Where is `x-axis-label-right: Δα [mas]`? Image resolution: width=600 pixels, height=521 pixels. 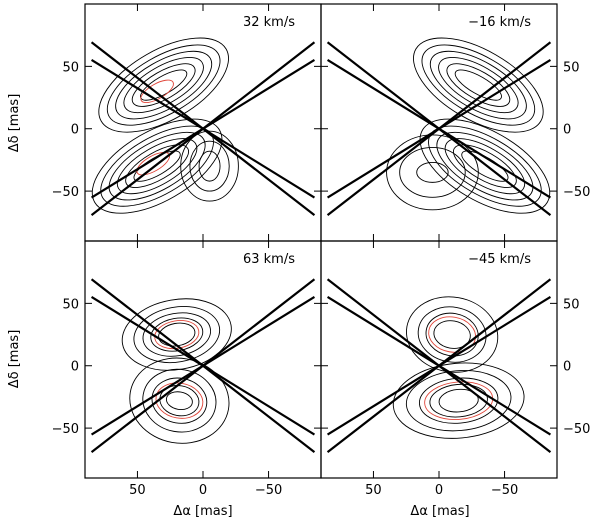
x-axis-label-right: Δα [mas] is located at coordinates (439, 511).